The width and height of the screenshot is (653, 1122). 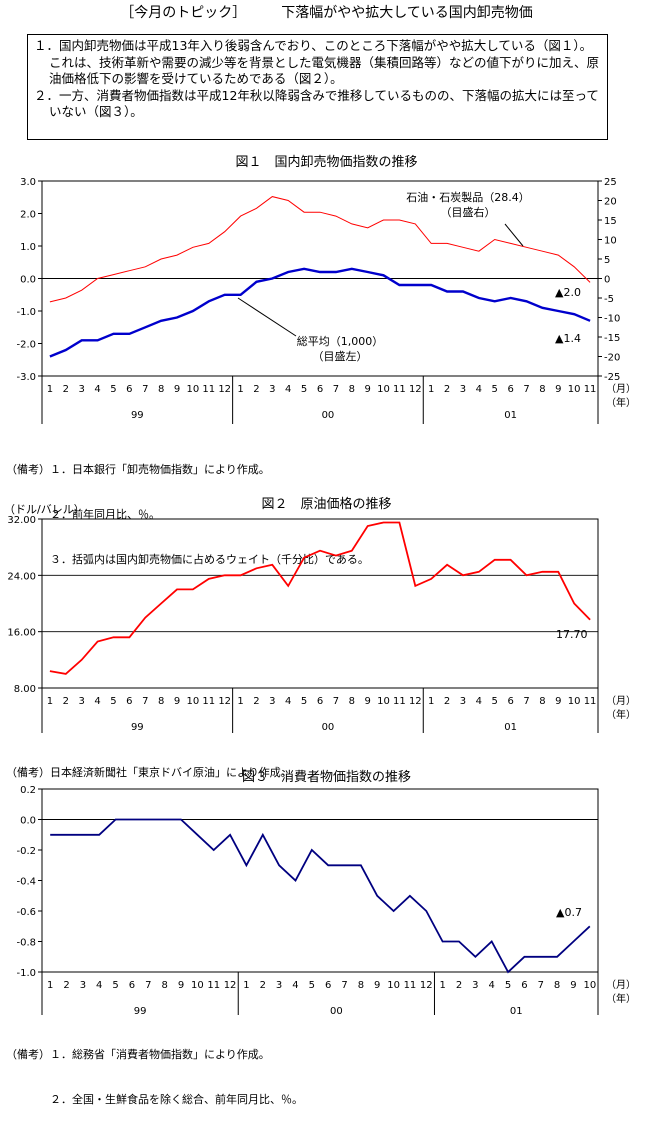 What do you see at coordinates (607, 260) in the screenshot?
I see `y2-tick-label: 5` at bounding box center [607, 260].